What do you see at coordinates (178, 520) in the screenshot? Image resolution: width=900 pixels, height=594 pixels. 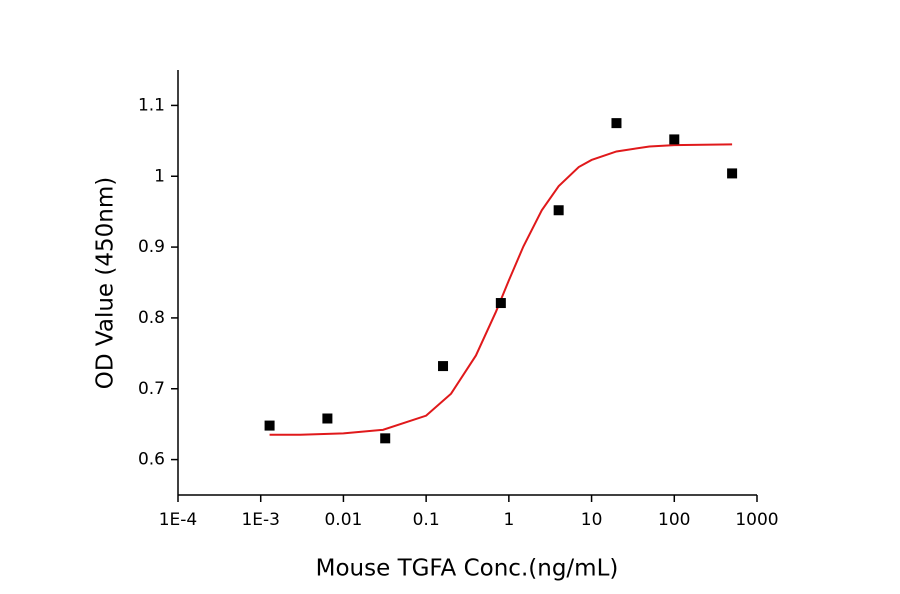 I see `x-tick-label: 1E-4` at bounding box center [178, 520].